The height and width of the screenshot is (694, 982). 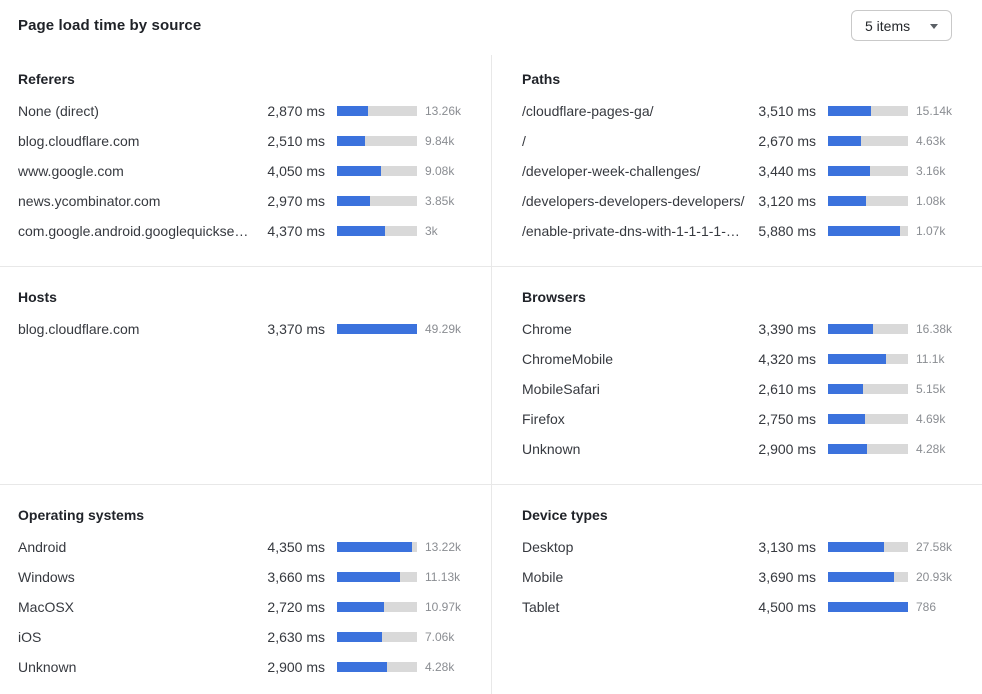 I want to click on row-count: 5.15k, so click(x=931, y=389).